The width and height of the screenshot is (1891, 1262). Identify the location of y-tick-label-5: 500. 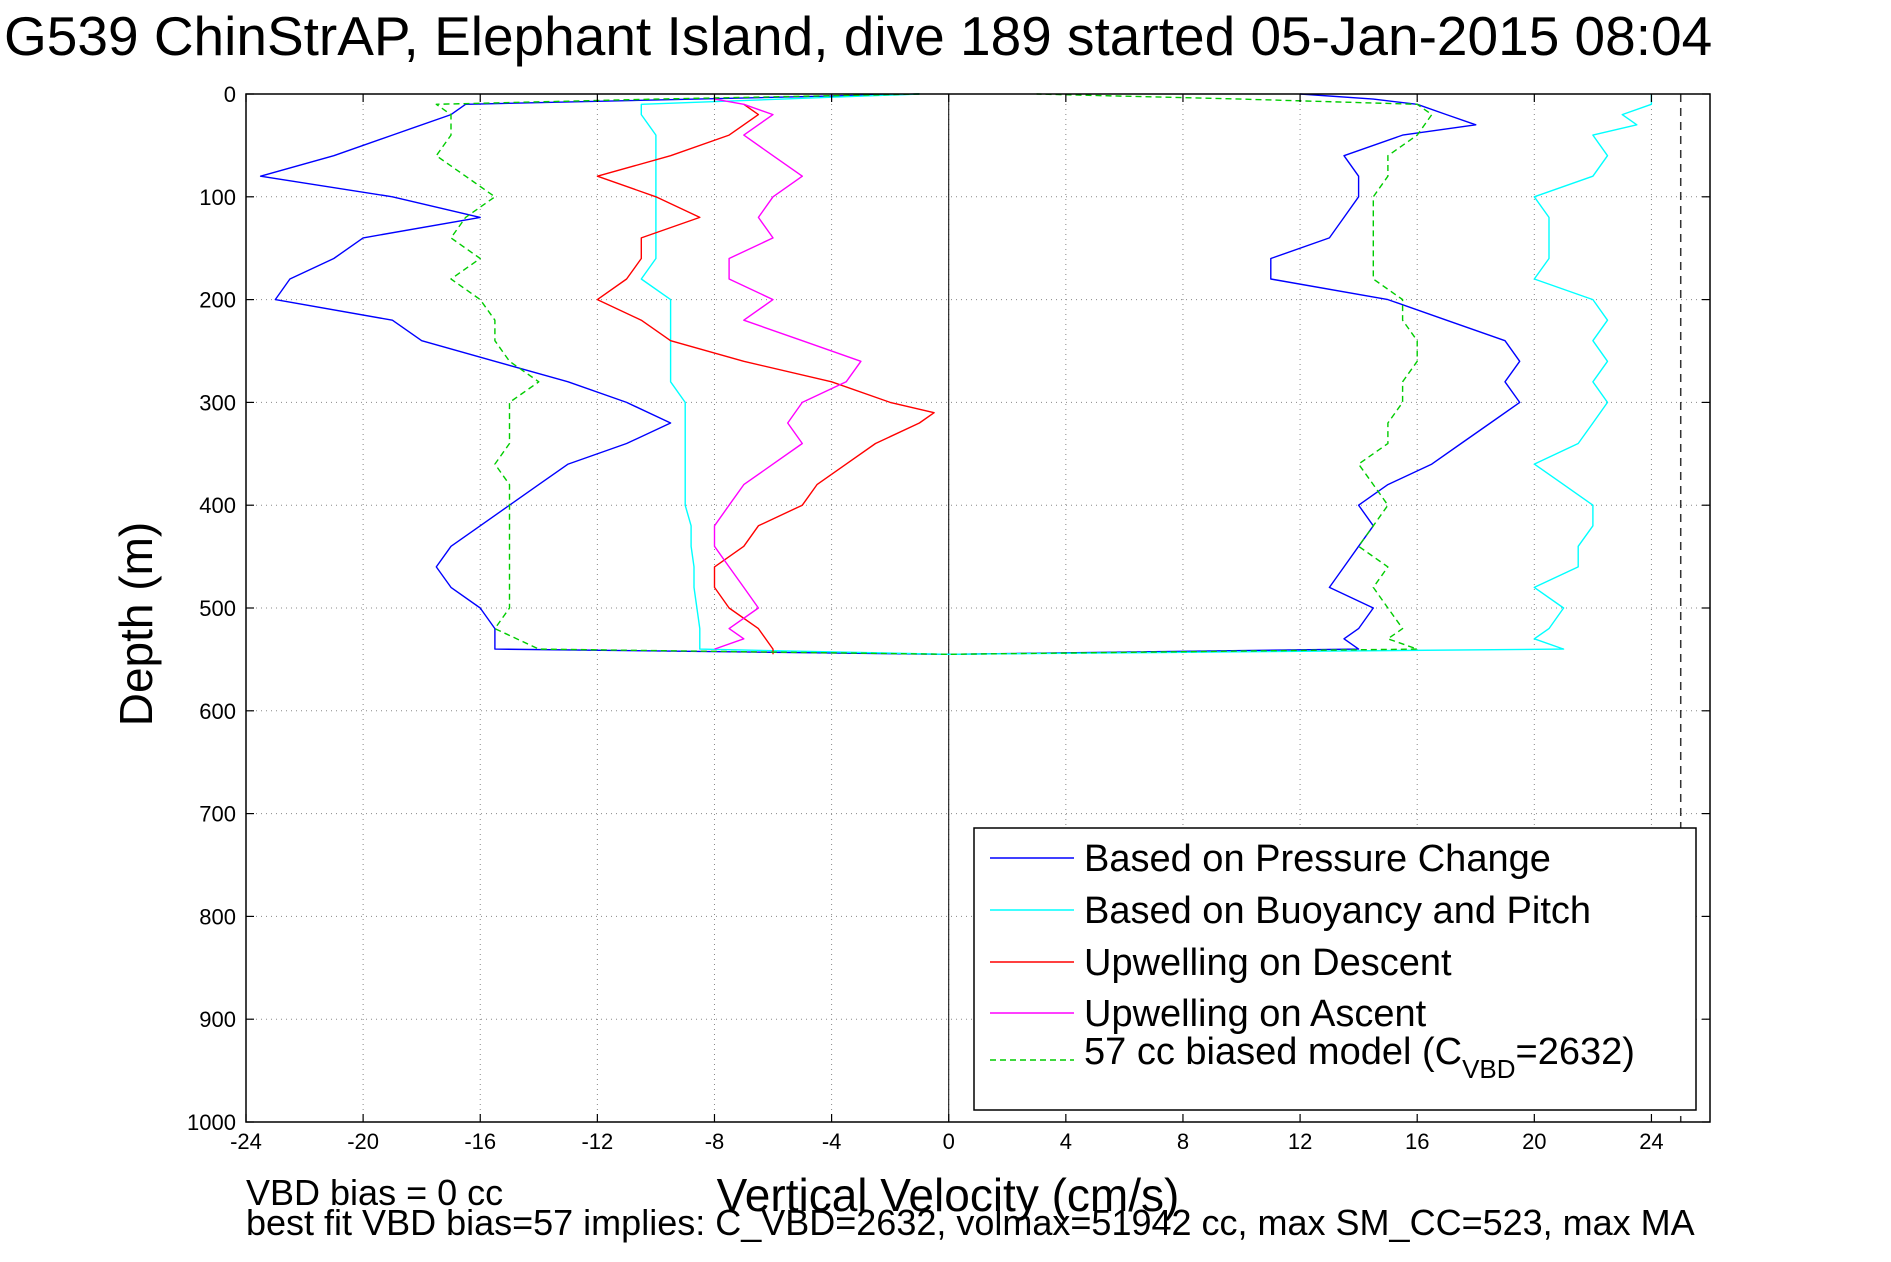
(217, 608).